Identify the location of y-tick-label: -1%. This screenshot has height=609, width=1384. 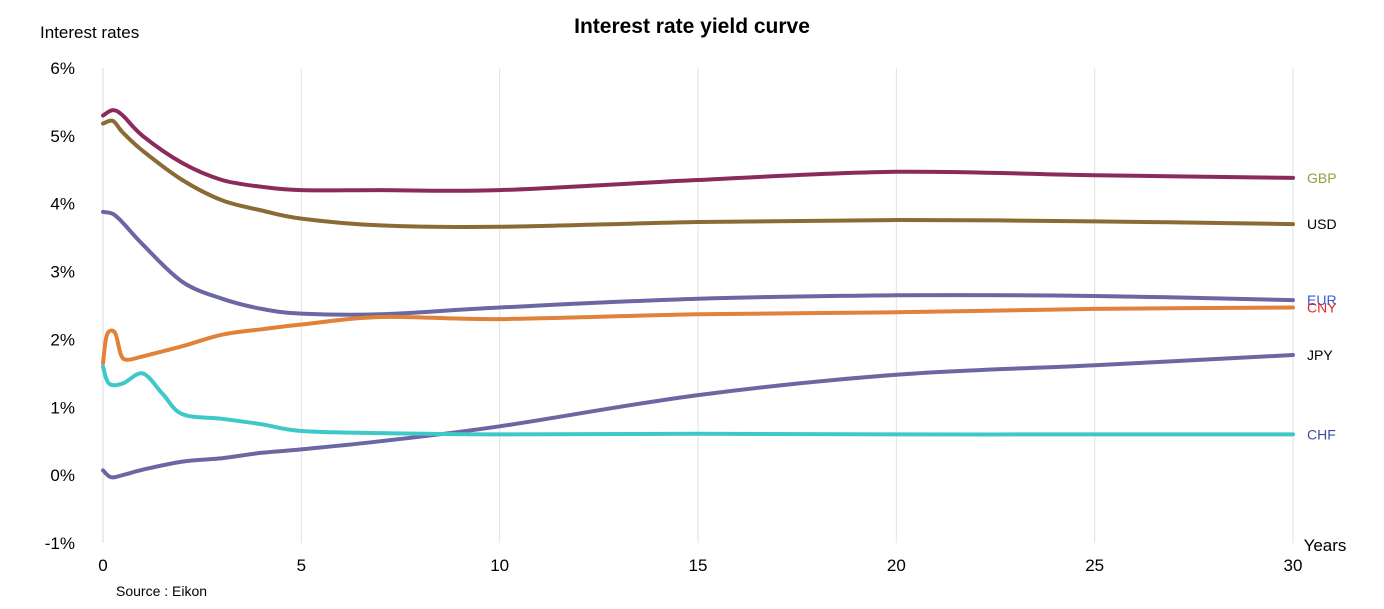
(60, 543).